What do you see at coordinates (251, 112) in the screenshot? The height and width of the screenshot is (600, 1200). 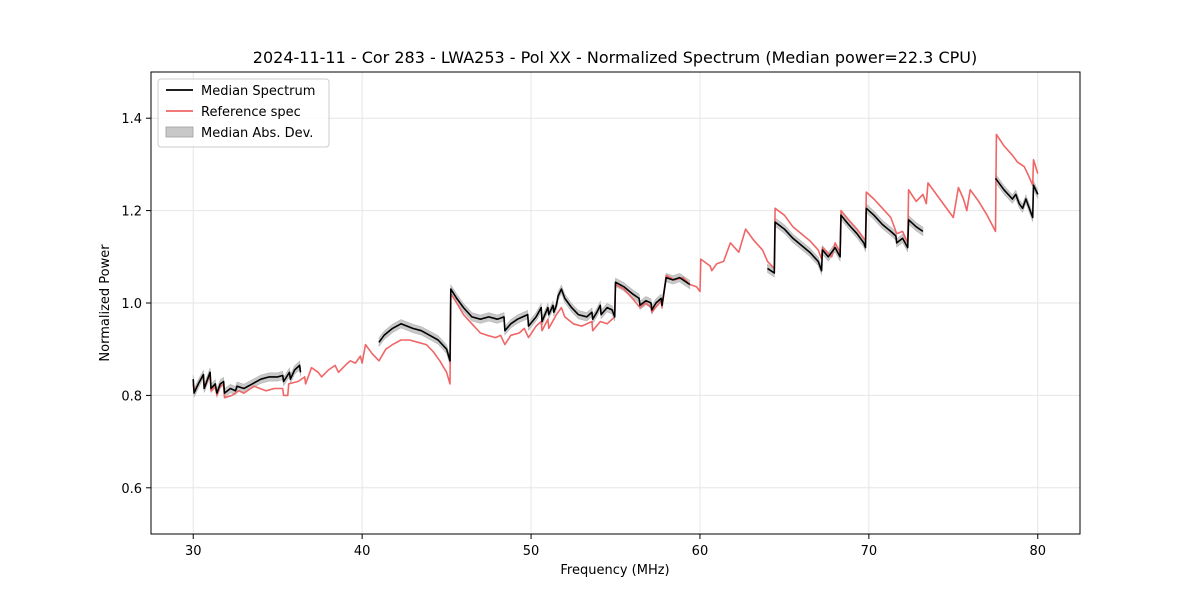 I see `legend-reference-label: Reference spec` at bounding box center [251, 112].